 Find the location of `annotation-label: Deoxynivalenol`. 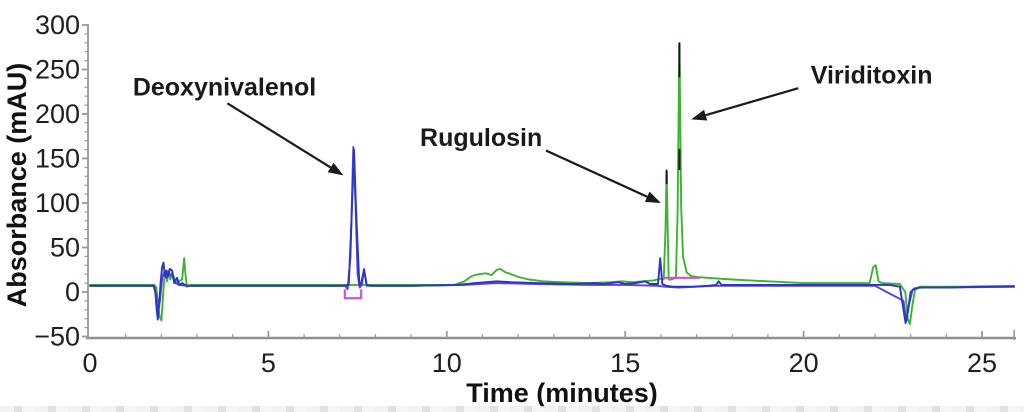

annotation-label: Deoxynivalenol is located at coordinates (224, 87).